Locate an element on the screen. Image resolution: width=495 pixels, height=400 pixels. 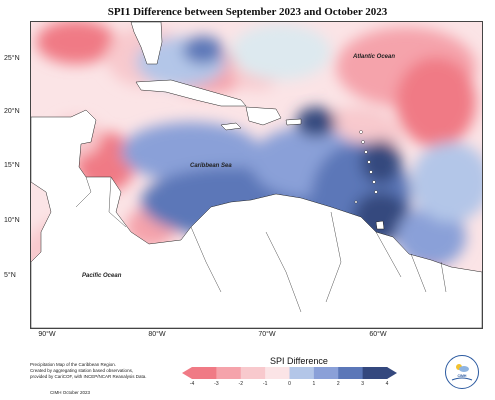
logo-text: CIMH is located at coordinates (462, 376).